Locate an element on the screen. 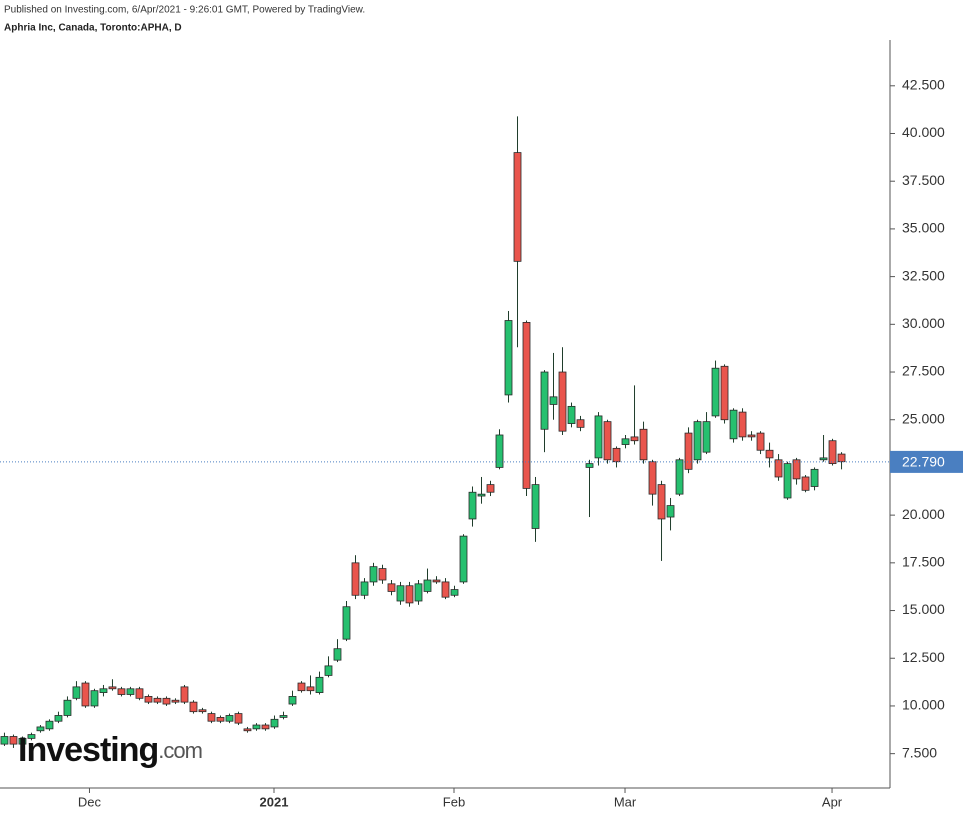  logo-suffix: .com is located at coordinates (180, 750).